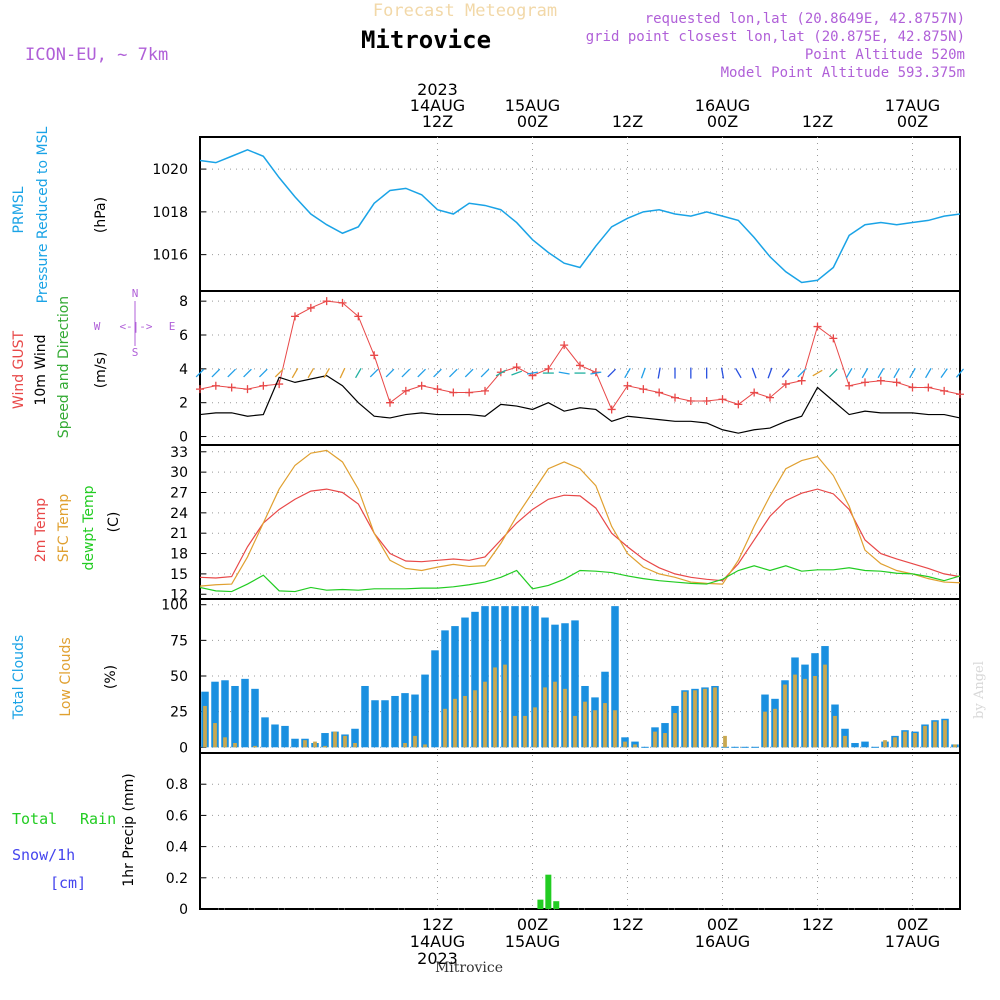 This screenshot has height=1000, width=1000. What do you see at coordinates (843, 73) in the screenshot?
I see `model-altitude: Model Point Altitude 593.375m` at bounding box center [843, 73].